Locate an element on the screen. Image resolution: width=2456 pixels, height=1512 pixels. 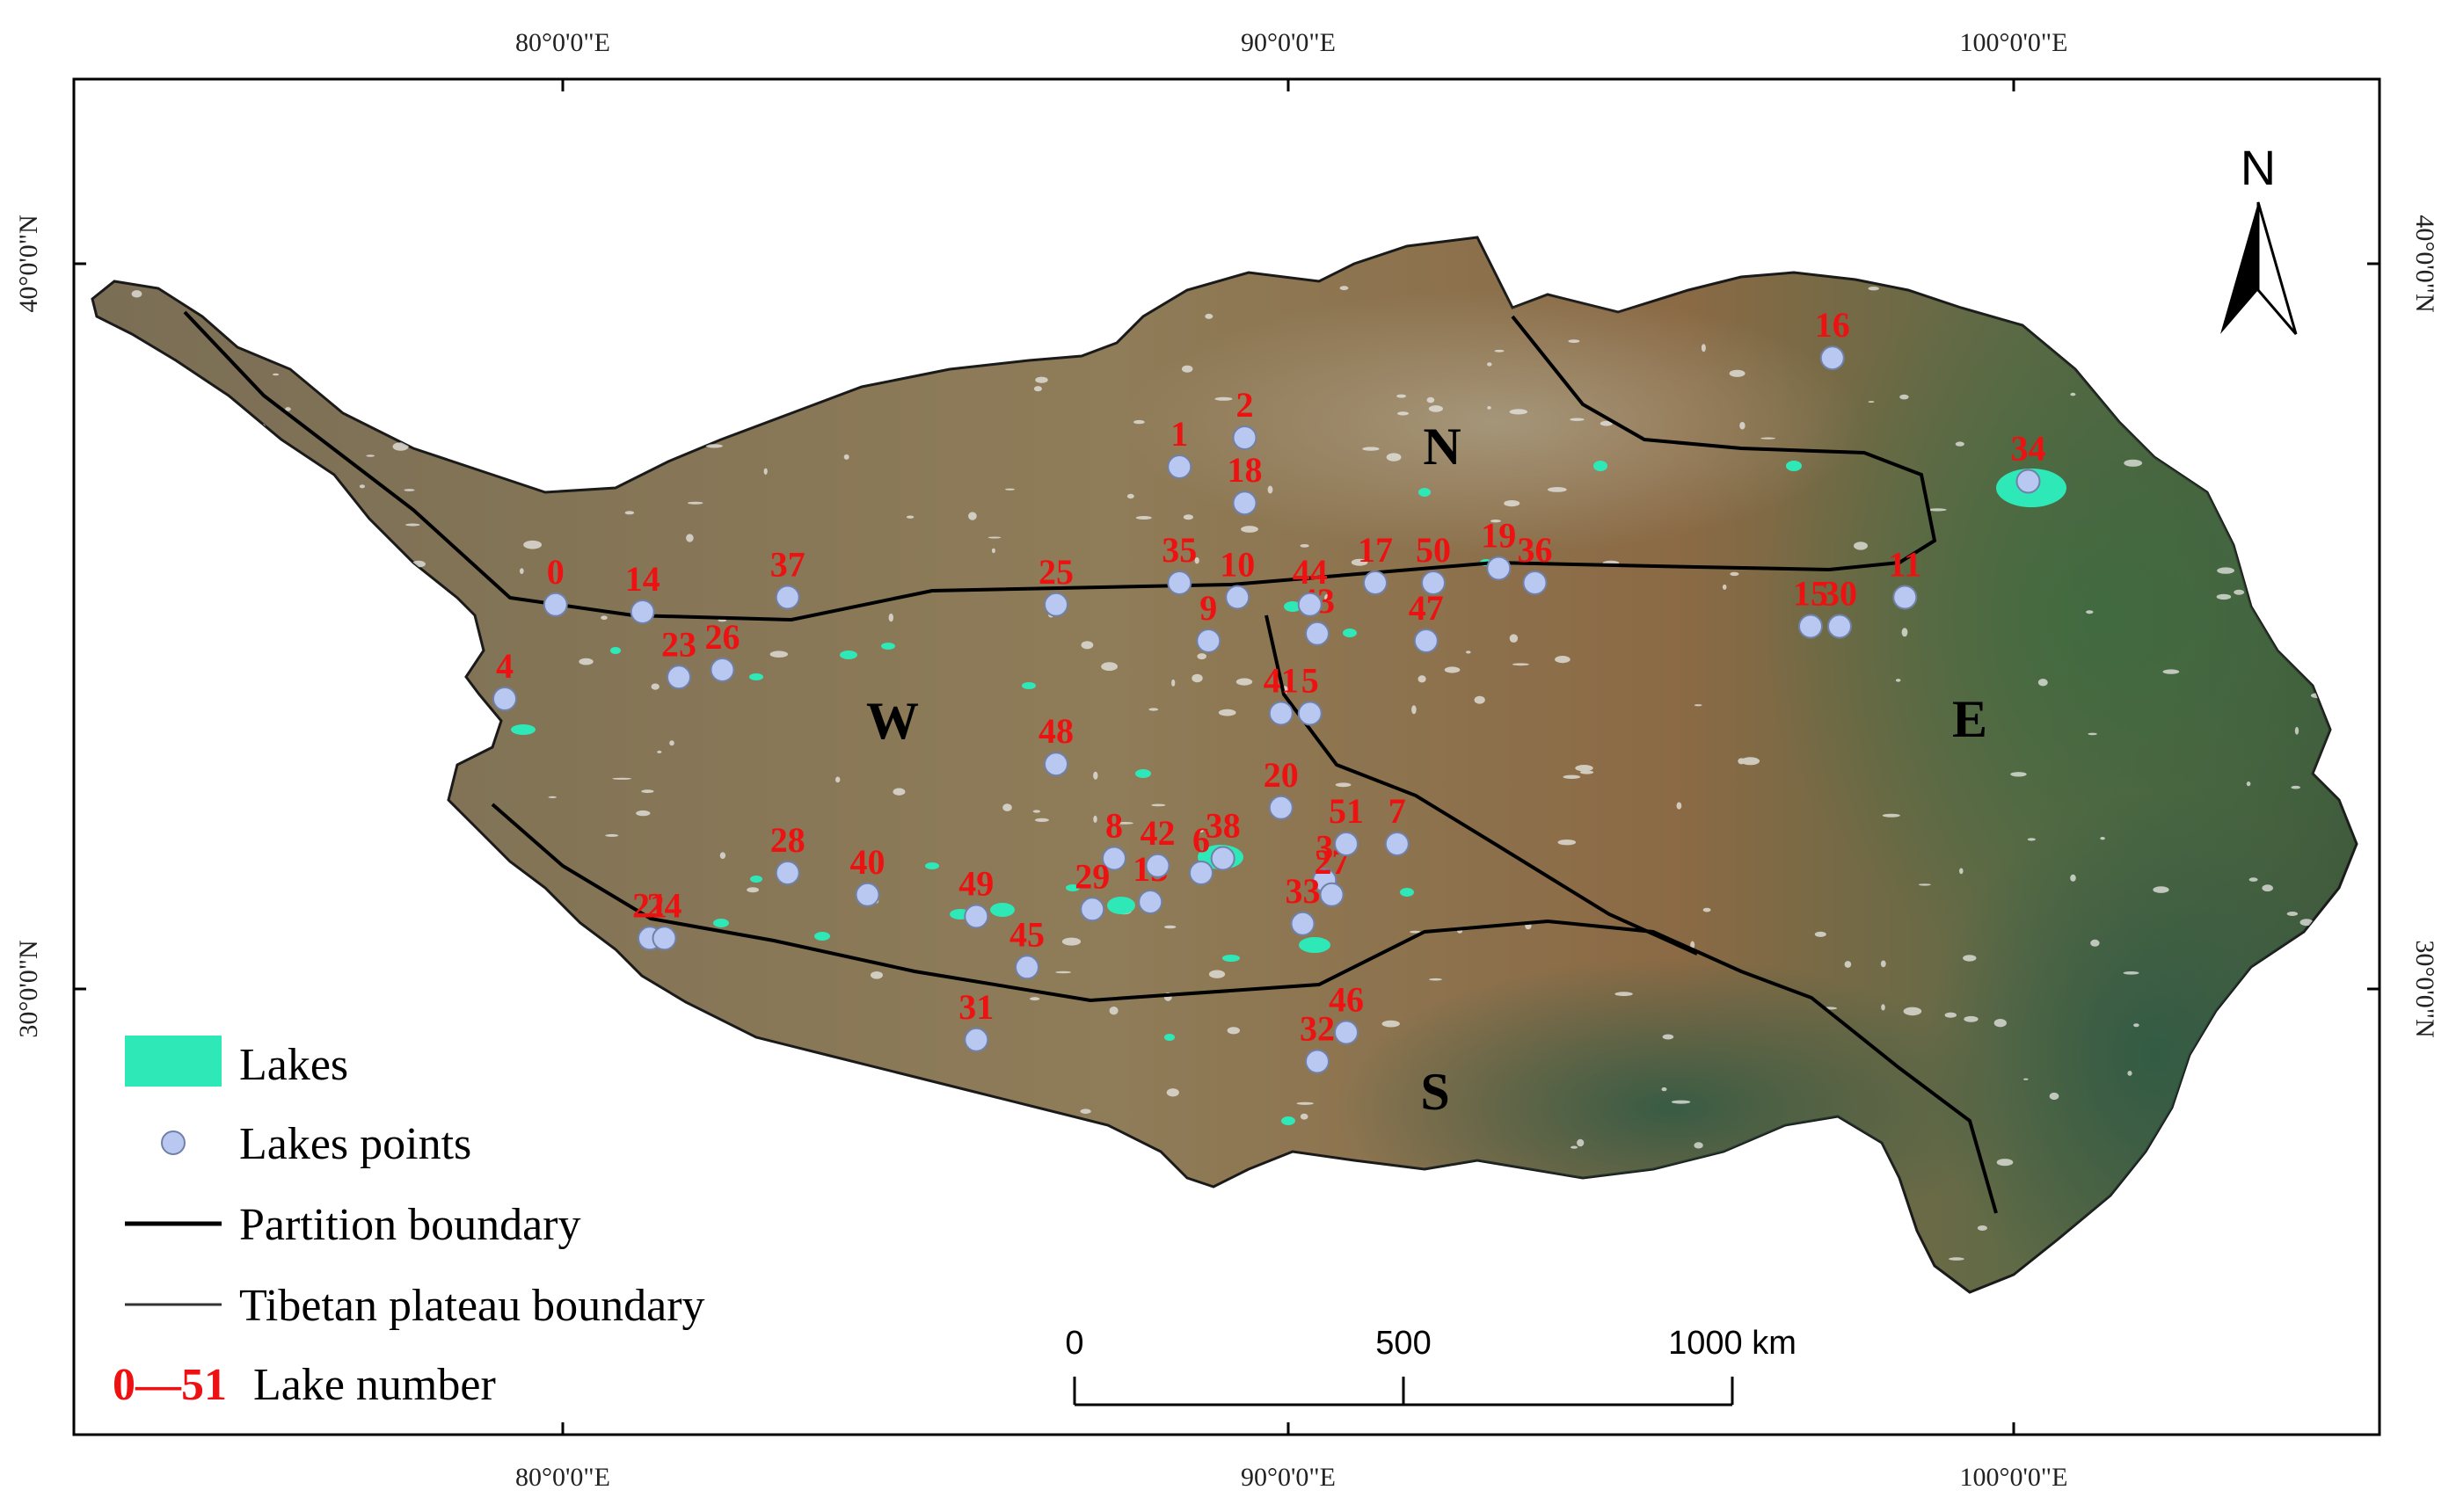
lake-point-30: 30 is located at coordinates (1839, 607).